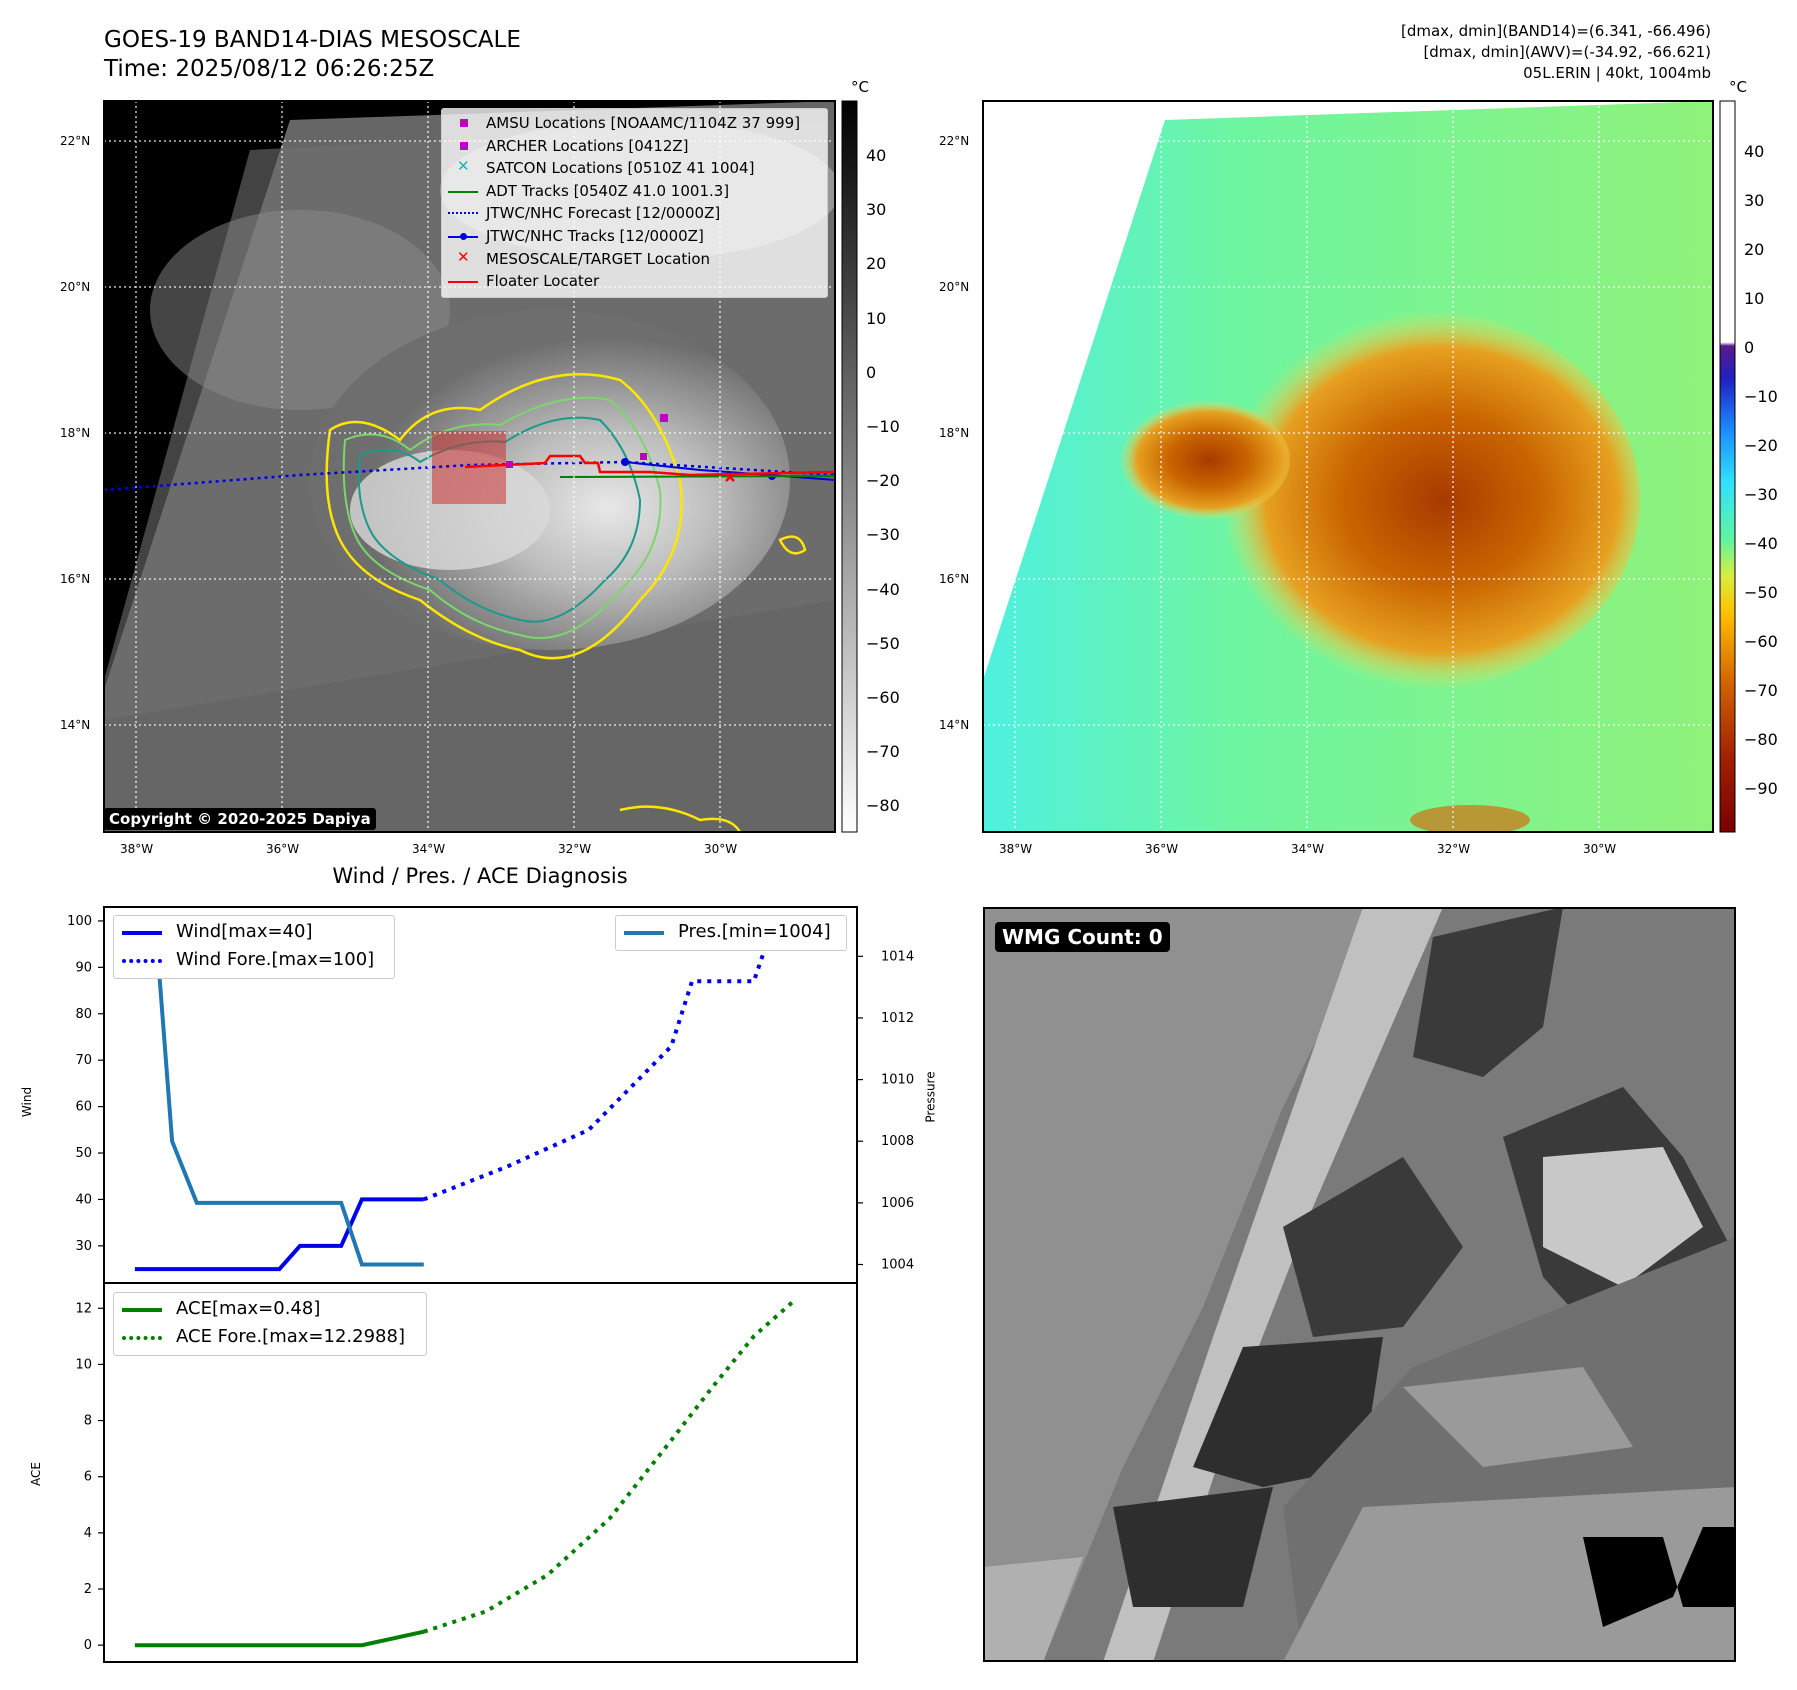  What do you see at coordinates (254, 947) in the screenshot?
I see `wind-legend: Wind[max=40] Wind Fore.[max=100]` at bounding box center [254, 947].